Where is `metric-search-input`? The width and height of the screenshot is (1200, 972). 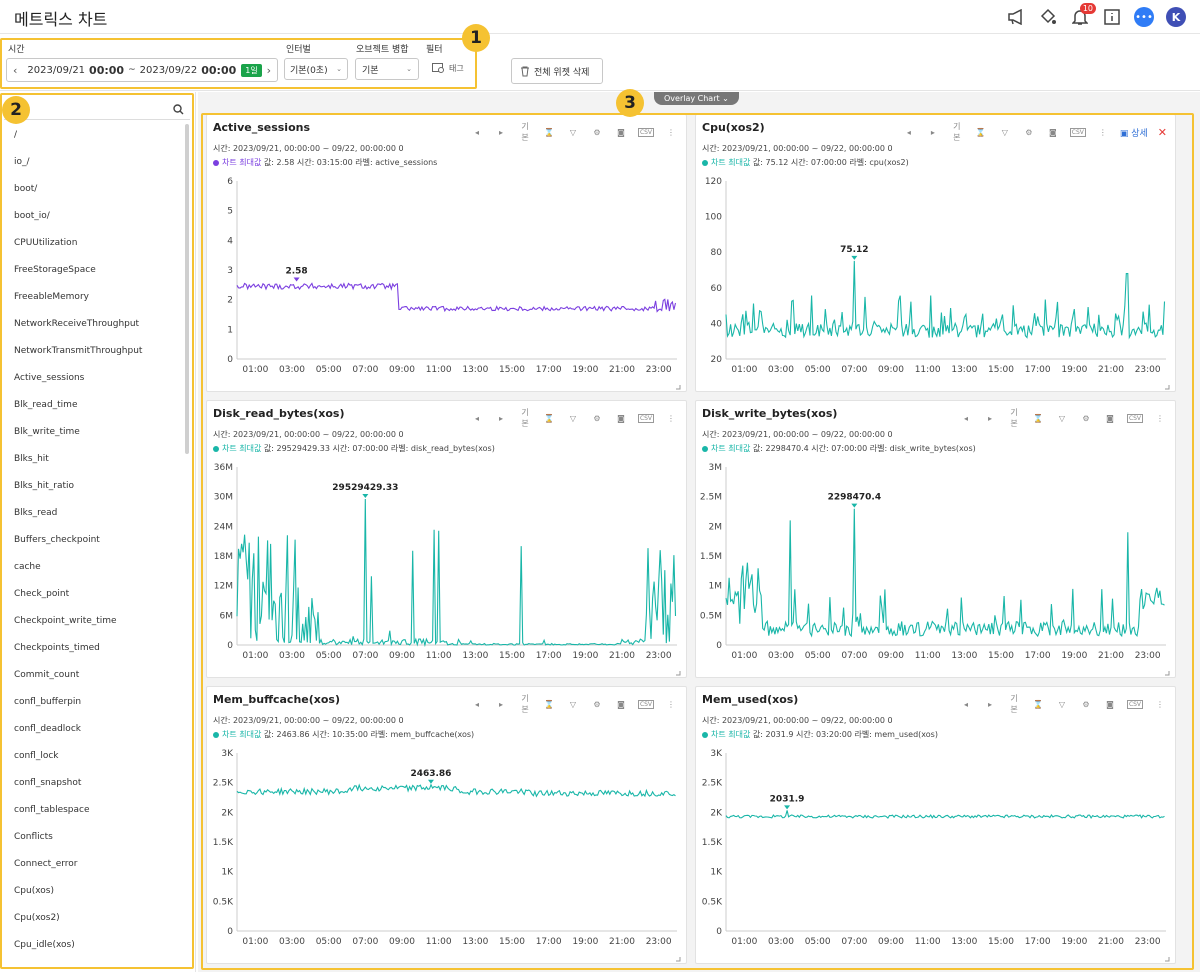 metric-search-input is located at coordinates (97, 109).